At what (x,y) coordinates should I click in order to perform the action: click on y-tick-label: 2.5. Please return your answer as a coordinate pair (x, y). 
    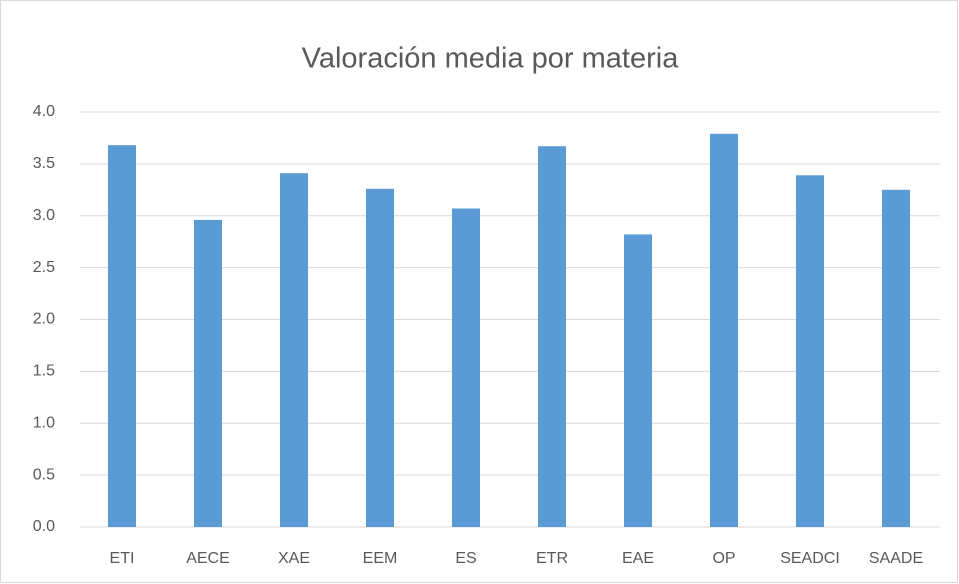
    Looking at the image, I should click on (44, 267).